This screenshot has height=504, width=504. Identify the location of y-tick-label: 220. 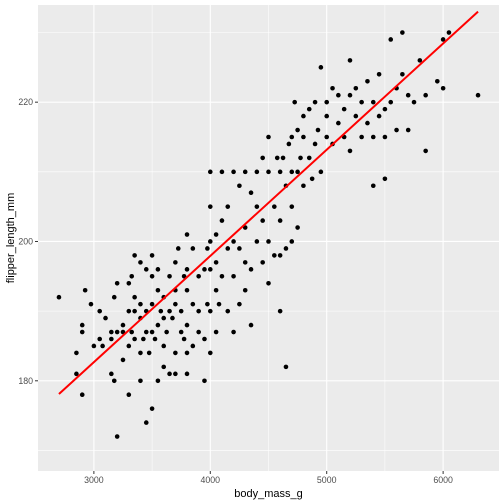
(25, 102).